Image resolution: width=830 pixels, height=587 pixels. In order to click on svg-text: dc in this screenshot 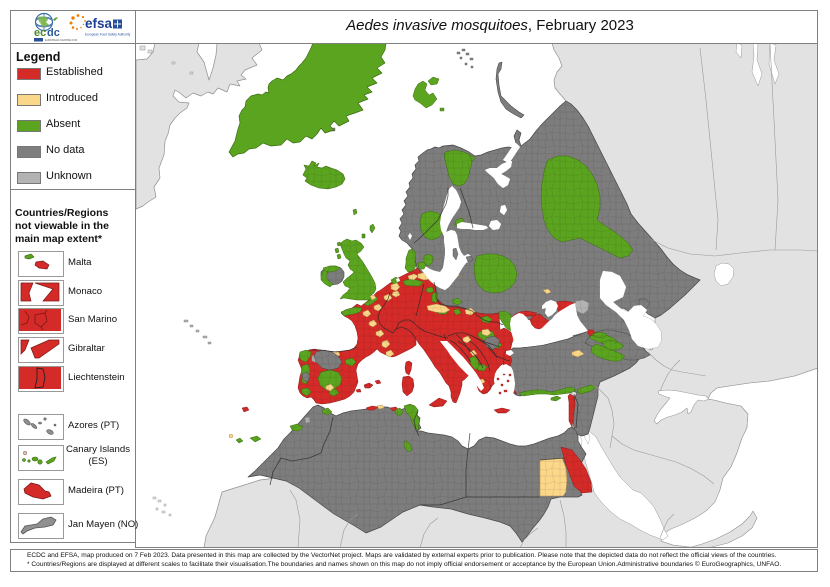, I will do `click(53, 33)`.